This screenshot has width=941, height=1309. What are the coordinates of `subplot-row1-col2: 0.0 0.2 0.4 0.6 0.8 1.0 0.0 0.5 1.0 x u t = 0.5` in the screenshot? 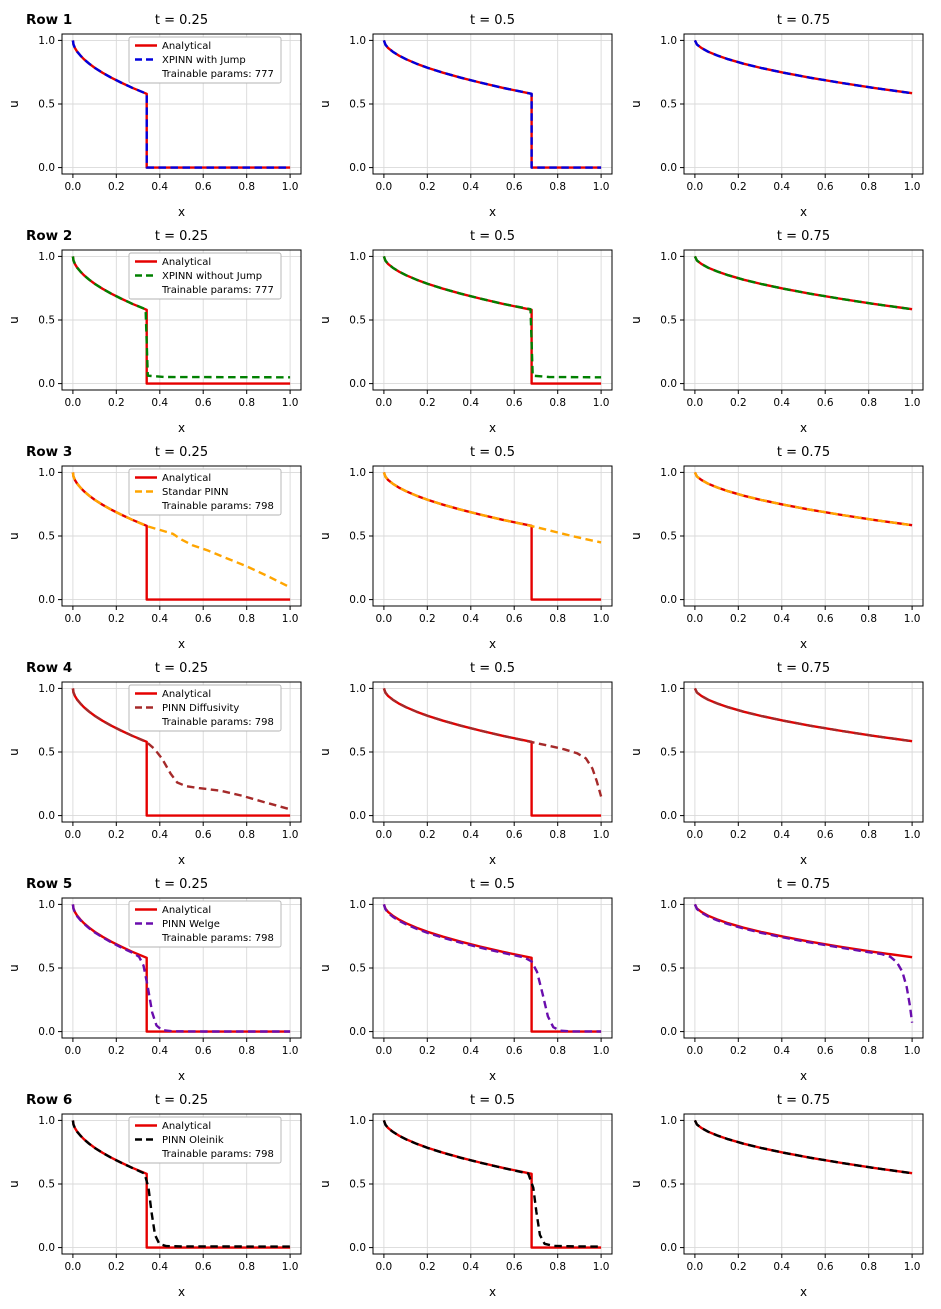 It's located at (470, 114).